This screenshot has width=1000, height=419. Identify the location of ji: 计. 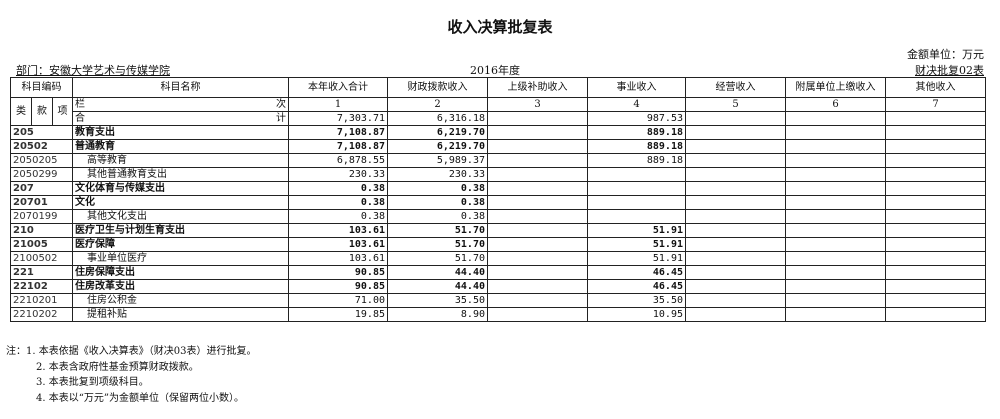
(281, 118).